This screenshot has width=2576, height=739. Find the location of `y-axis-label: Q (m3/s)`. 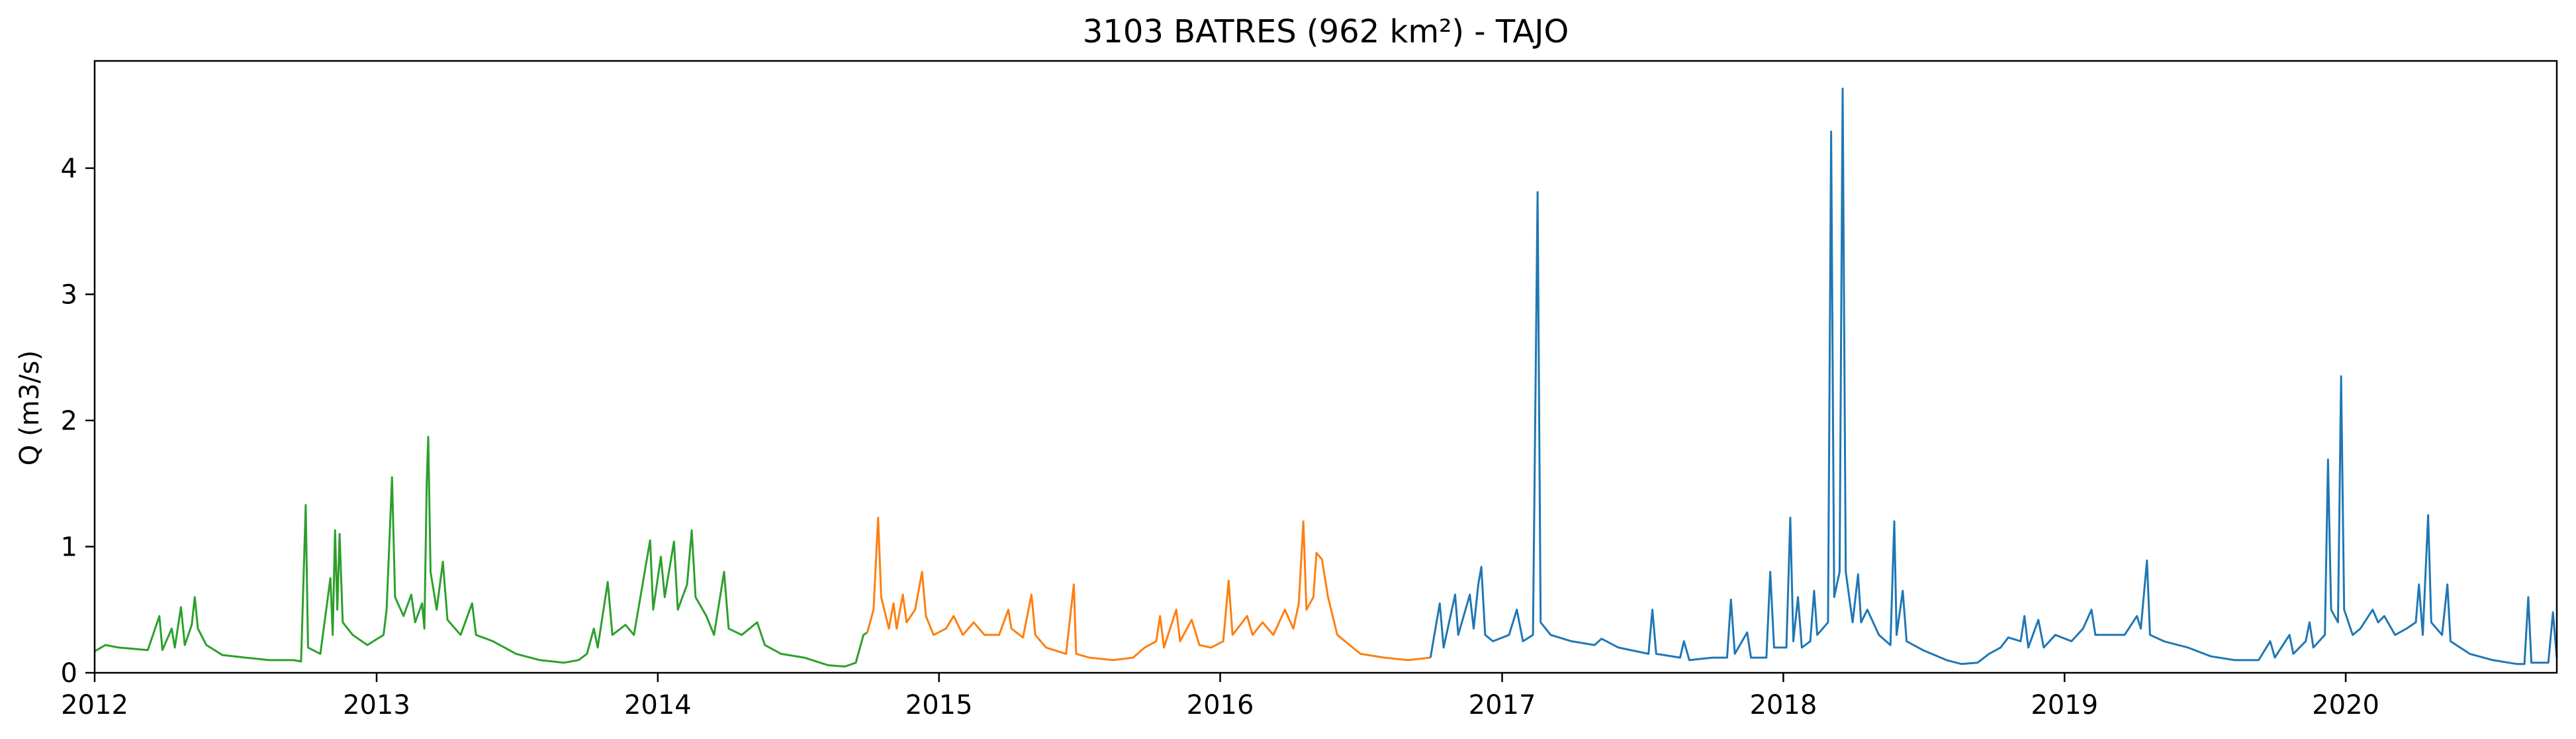

y-axis-label: Q (m3/s) is located at coordinates (30, 408).